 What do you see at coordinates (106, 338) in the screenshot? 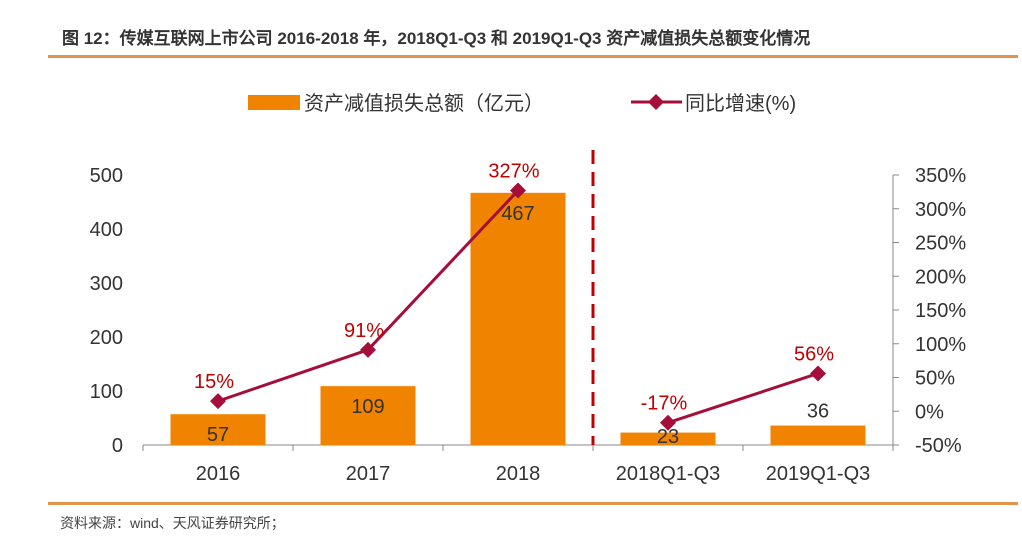
I see `left-tick-label: 200` at bounding box center [106, 338].